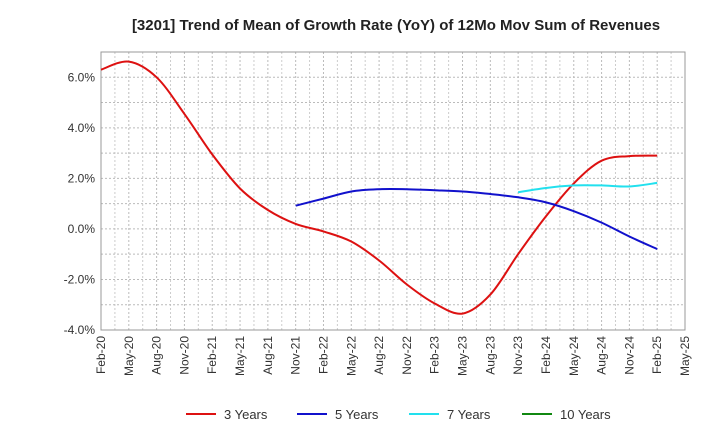 The width and height of the screenshot is (720, 440). I want to click on x-tick-label: Nov-24, so click(629, 355).